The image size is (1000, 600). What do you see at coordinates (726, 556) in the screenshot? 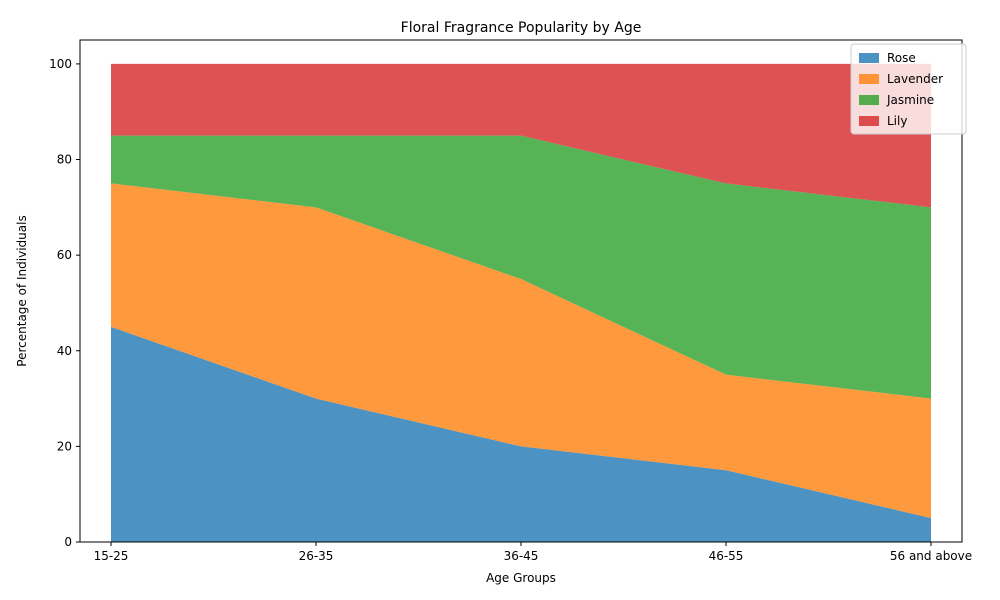
I see `x-tick-label: 46-55` at bounding box center [726, 556].